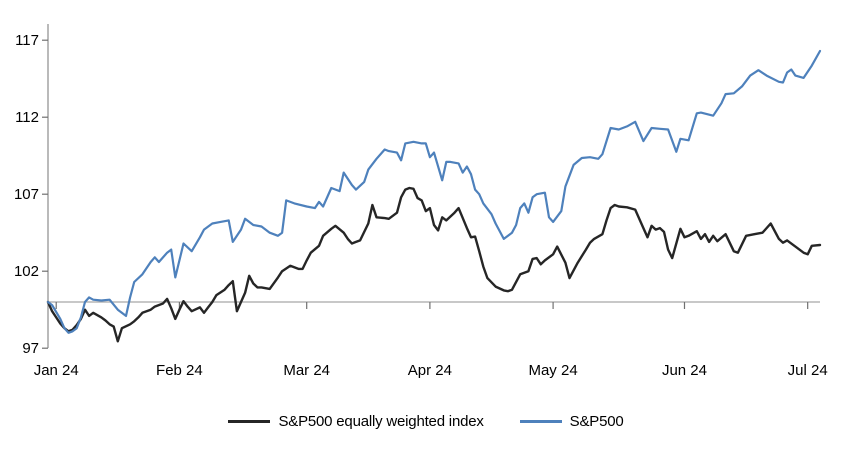 This screenshot has width=852, height=453. Describe the element at coordinates (540, 421) in the screenshot. I see `legend-line-swatch-sp500` at that location.